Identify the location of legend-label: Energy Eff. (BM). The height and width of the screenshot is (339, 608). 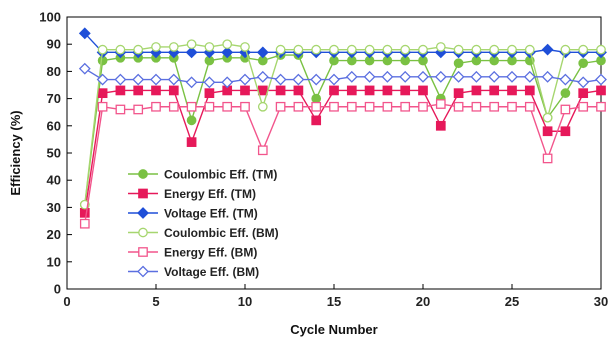
(210, 253).